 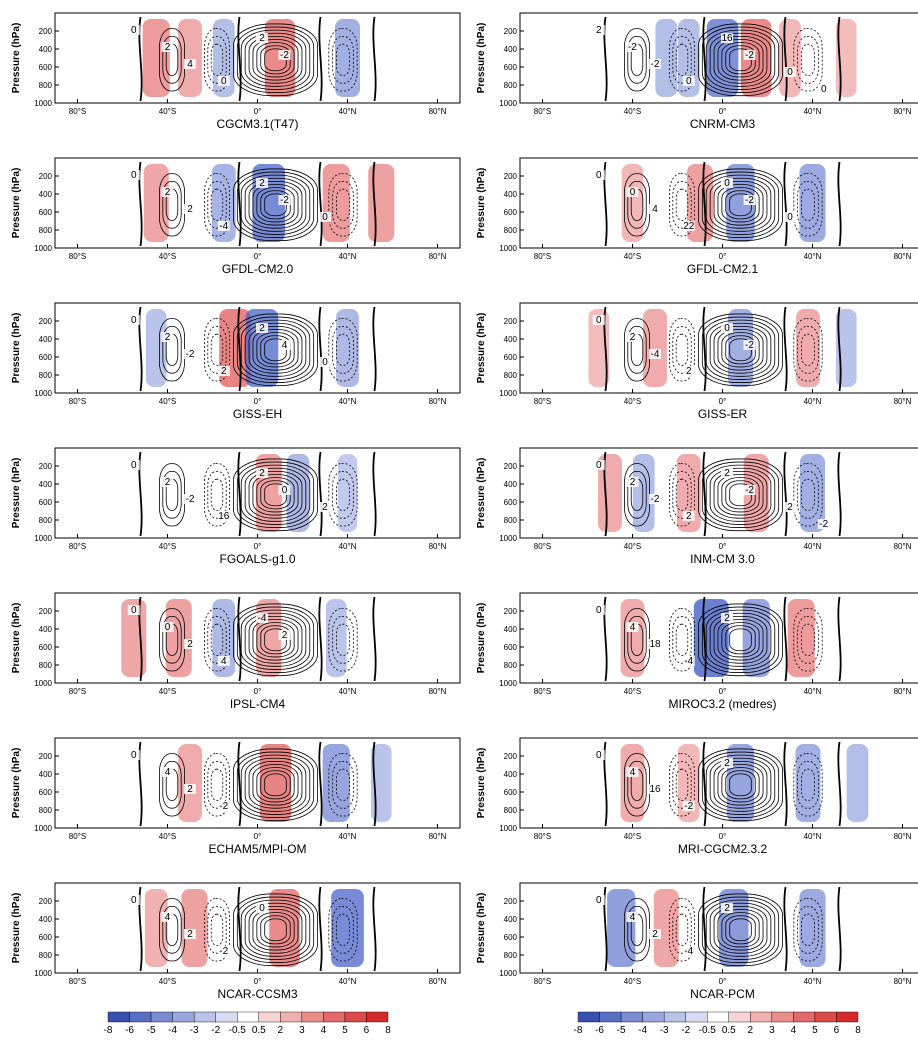 I want to click on colorbar-label: 6, so click(x=367, y=1030).